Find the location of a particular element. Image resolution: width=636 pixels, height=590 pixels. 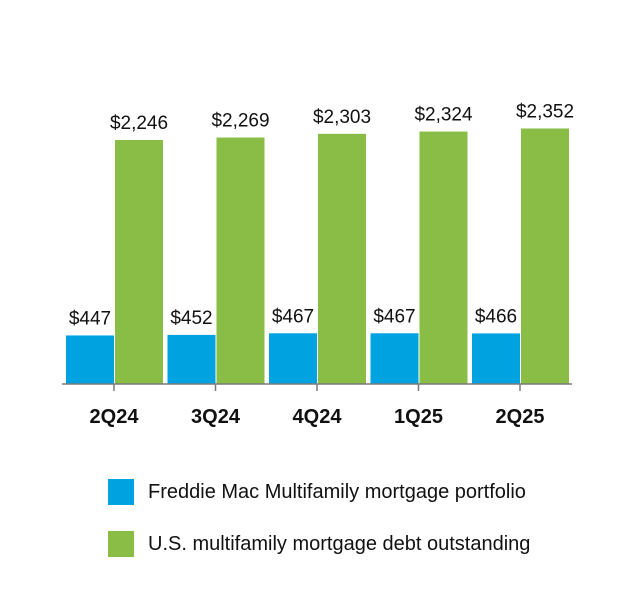

value-label-debt-outstanding-4q24: $2,303 is located at coordinates (342, 117).